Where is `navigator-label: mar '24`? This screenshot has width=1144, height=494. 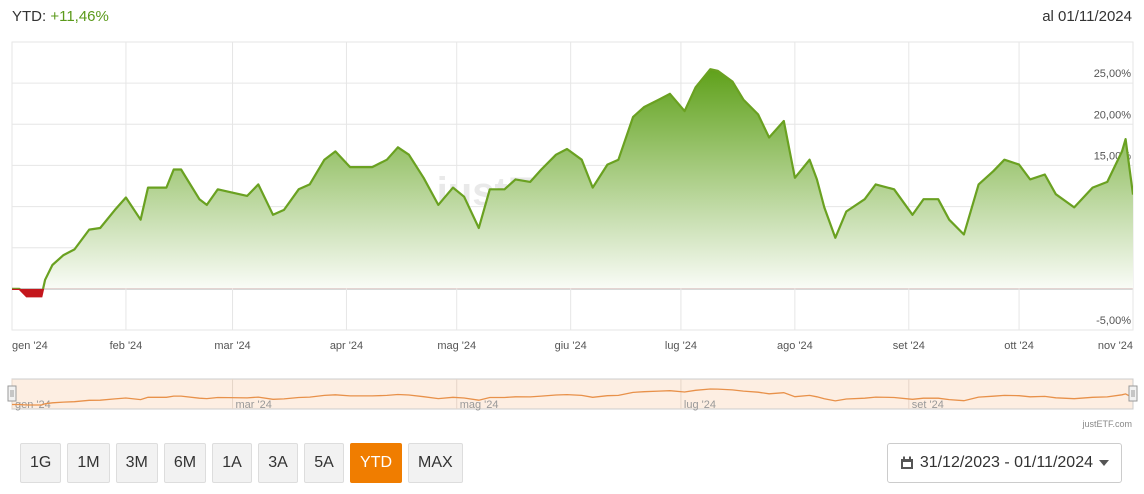 navigator-label: mar '24 is located at coordinates (254, 405).